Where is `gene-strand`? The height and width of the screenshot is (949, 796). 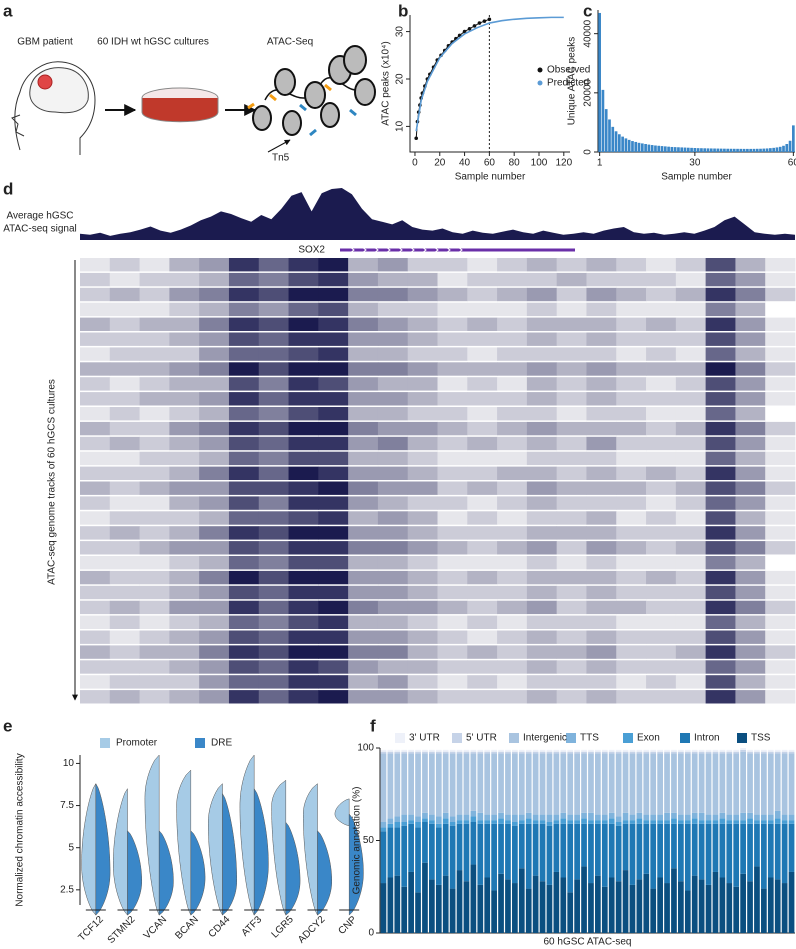
gene-strand is located at coordinates (400, 250).